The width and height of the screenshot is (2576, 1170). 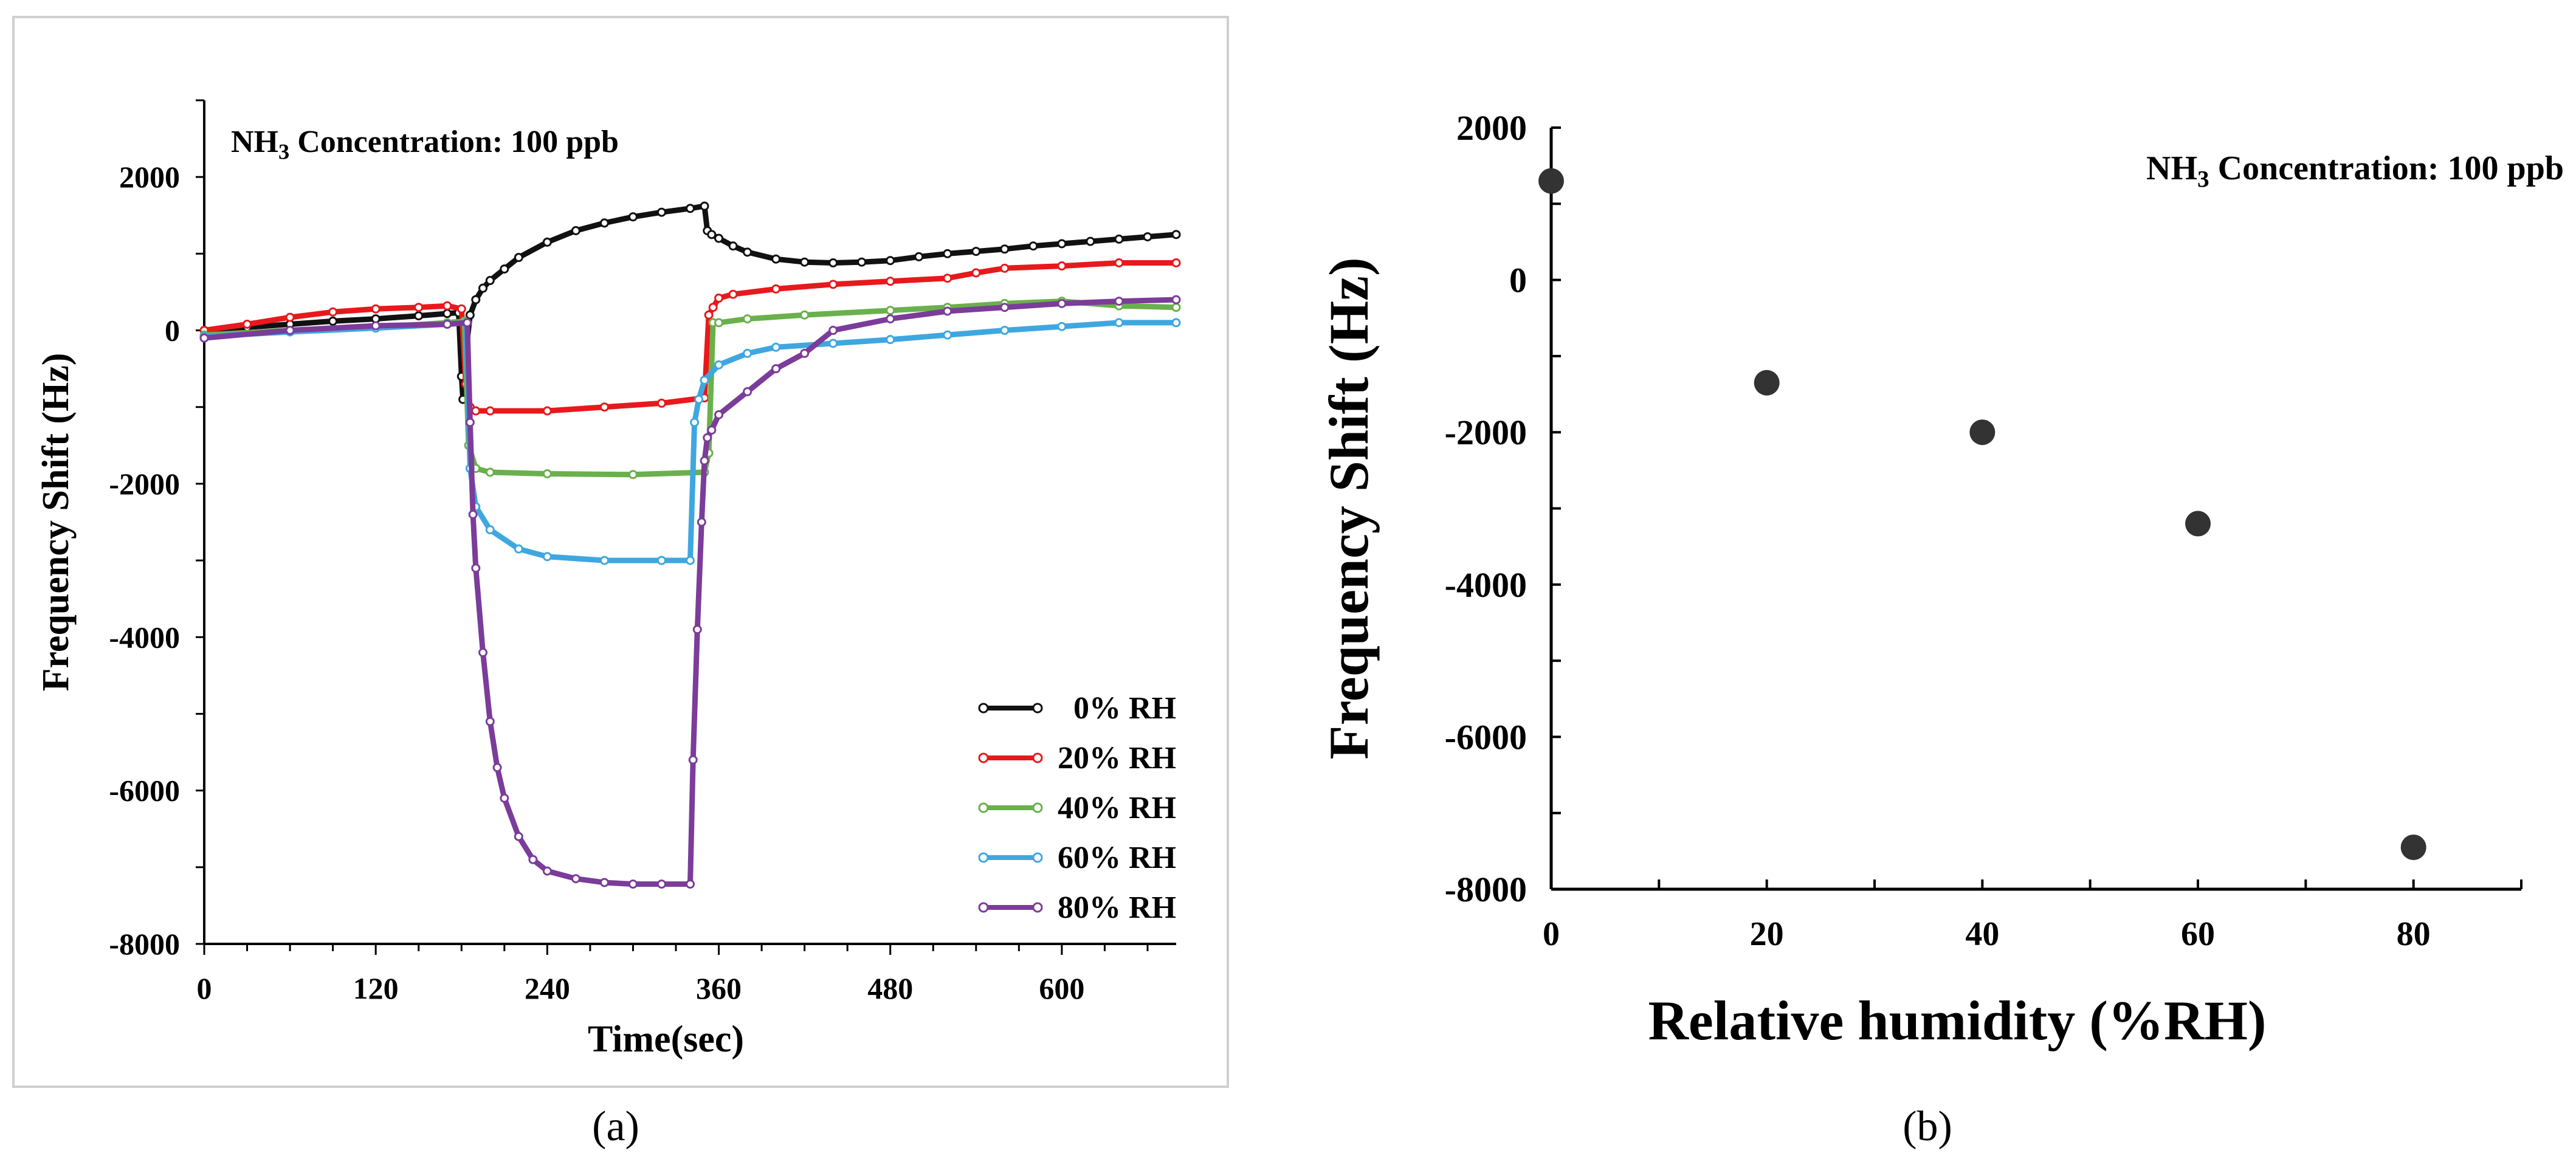 What do you see at coordinates (144, 637) in the screenshot?
I see `y-tick-label: -4000` at bounding box center [144, 637].